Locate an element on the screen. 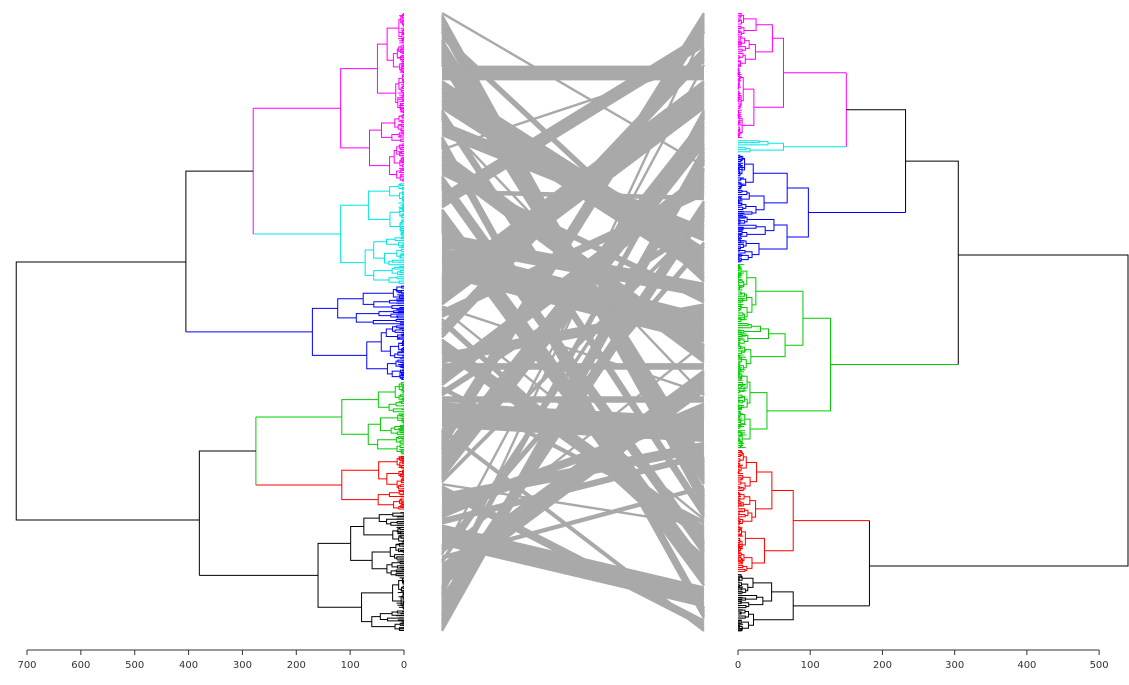 The image size is (1129, 685). right-axis-tick-label: 500 is located at coordinates (1099, 665).